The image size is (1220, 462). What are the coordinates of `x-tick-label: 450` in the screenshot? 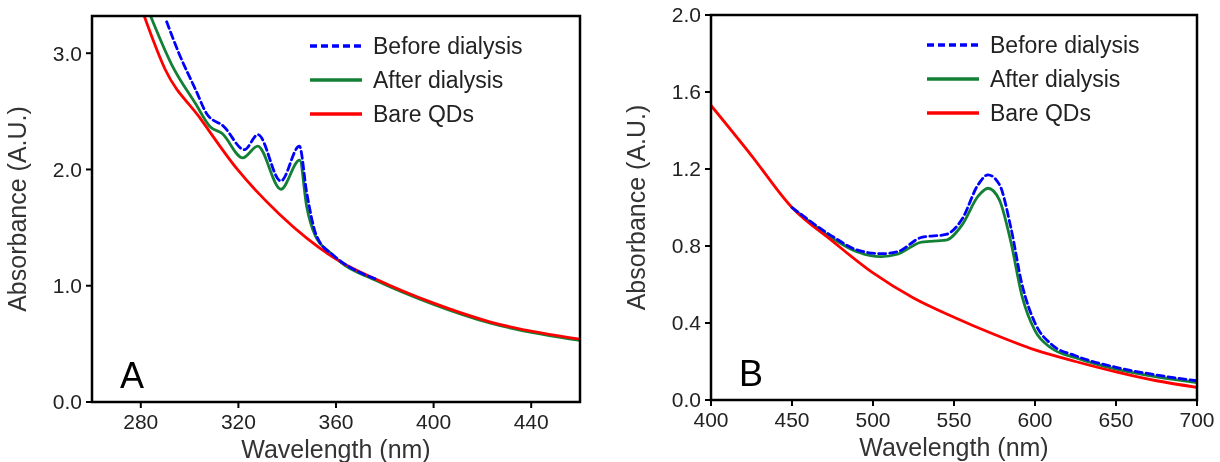 It's located at (792, 419).